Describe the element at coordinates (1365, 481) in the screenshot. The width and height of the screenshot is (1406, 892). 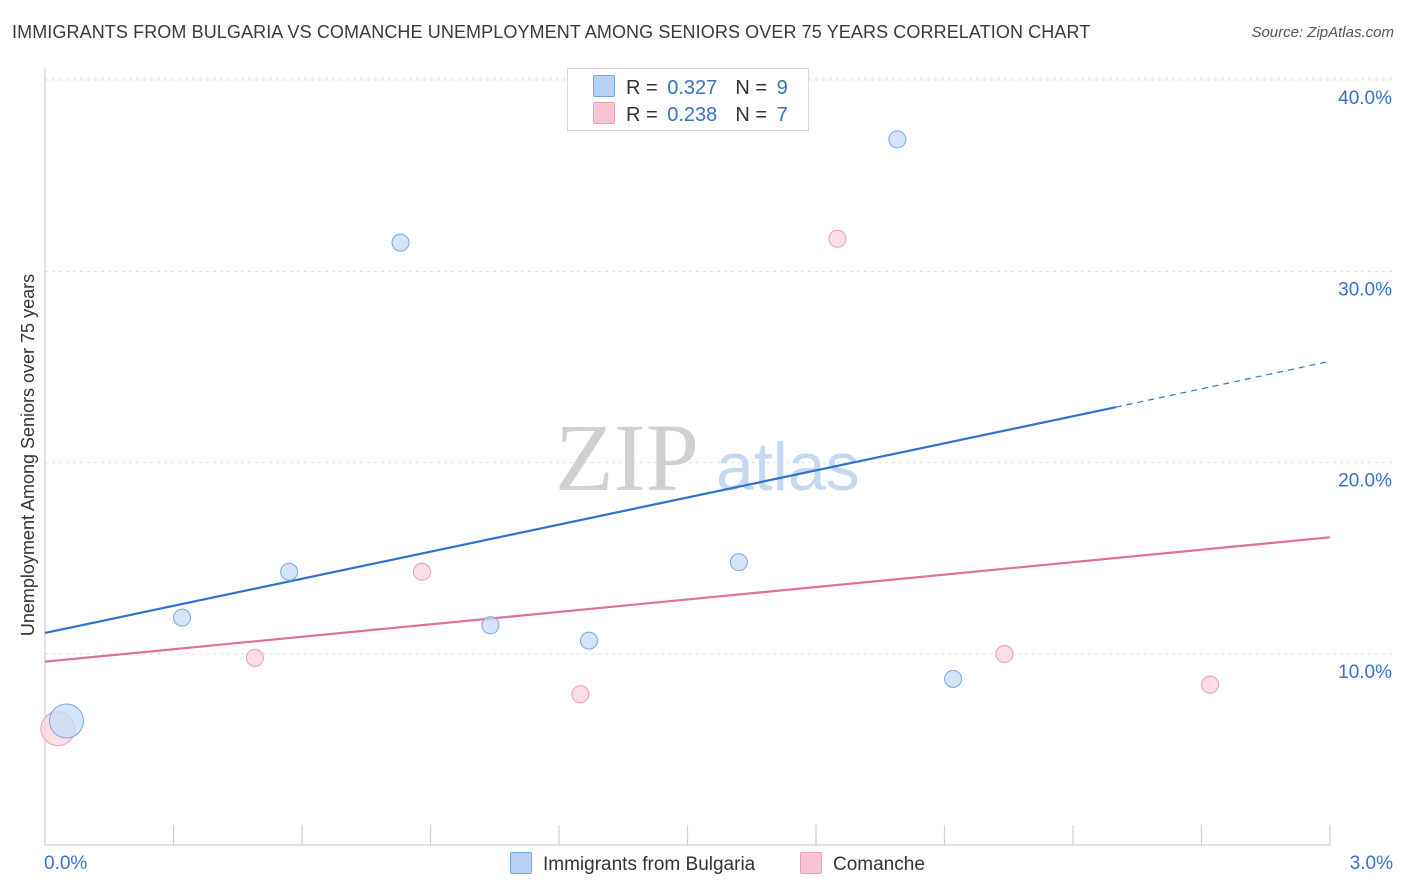
I see `y-tick-label: 20.0%` at that location.